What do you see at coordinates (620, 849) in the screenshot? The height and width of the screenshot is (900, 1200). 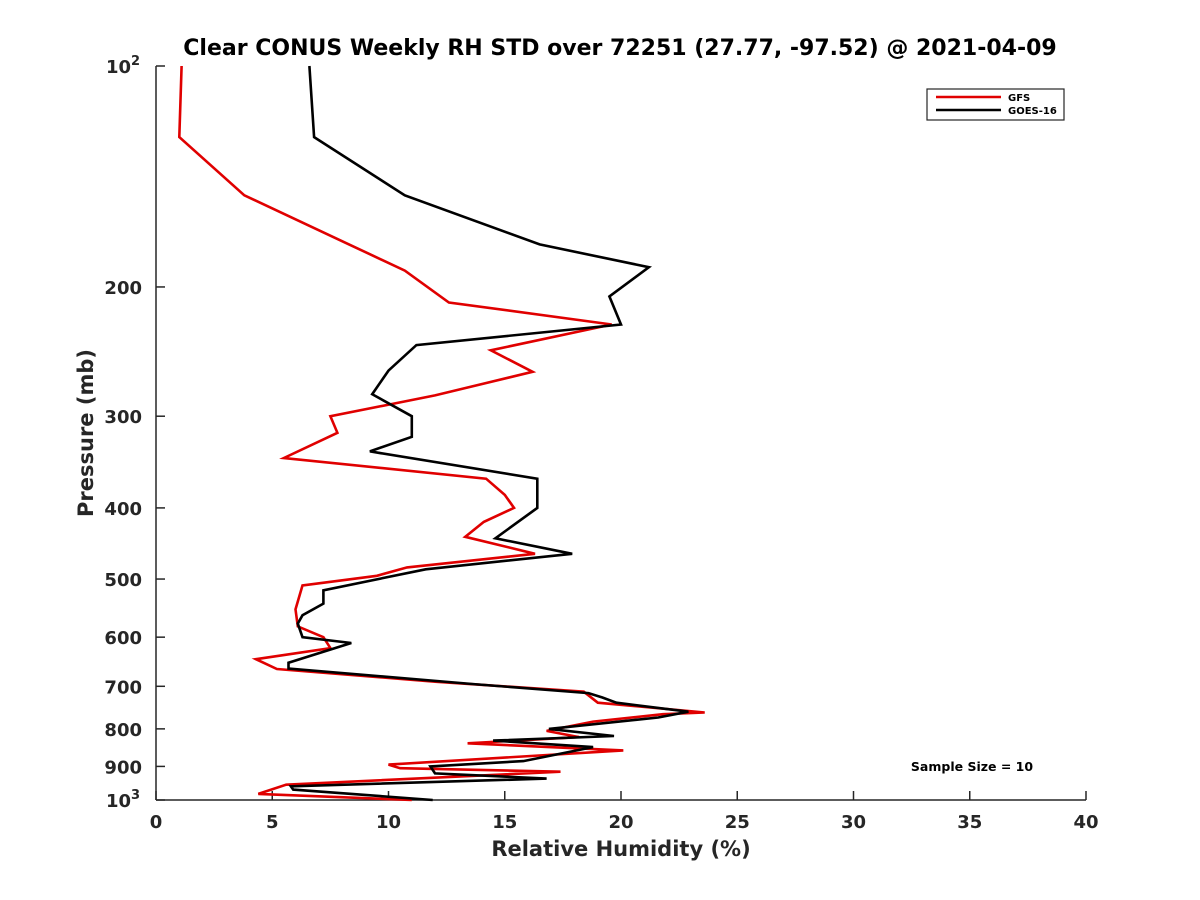 I see `x-axis-label: Relative Humidity (%)` at bounding box center [620, 849].